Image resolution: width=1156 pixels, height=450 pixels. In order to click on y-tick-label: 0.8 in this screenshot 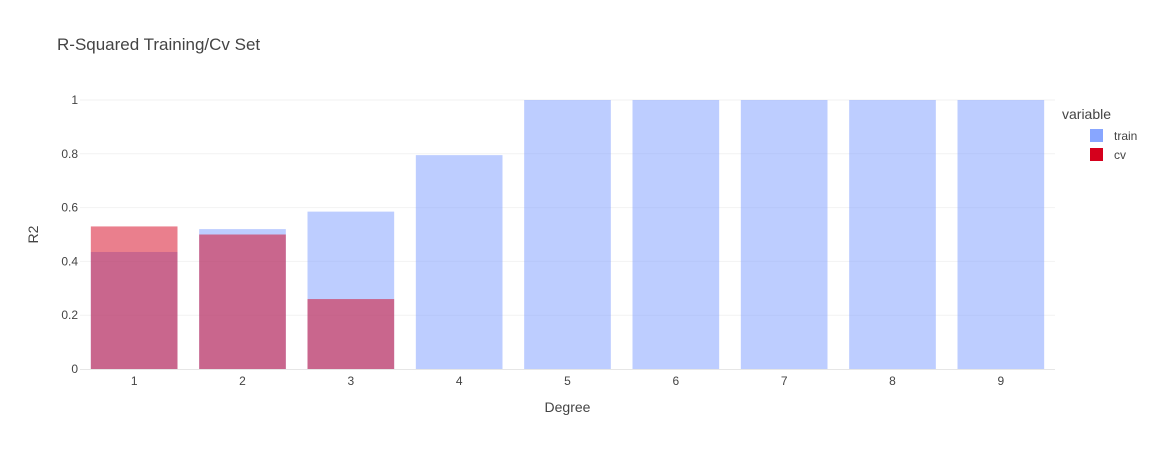, I will do `click(69, 154)`.